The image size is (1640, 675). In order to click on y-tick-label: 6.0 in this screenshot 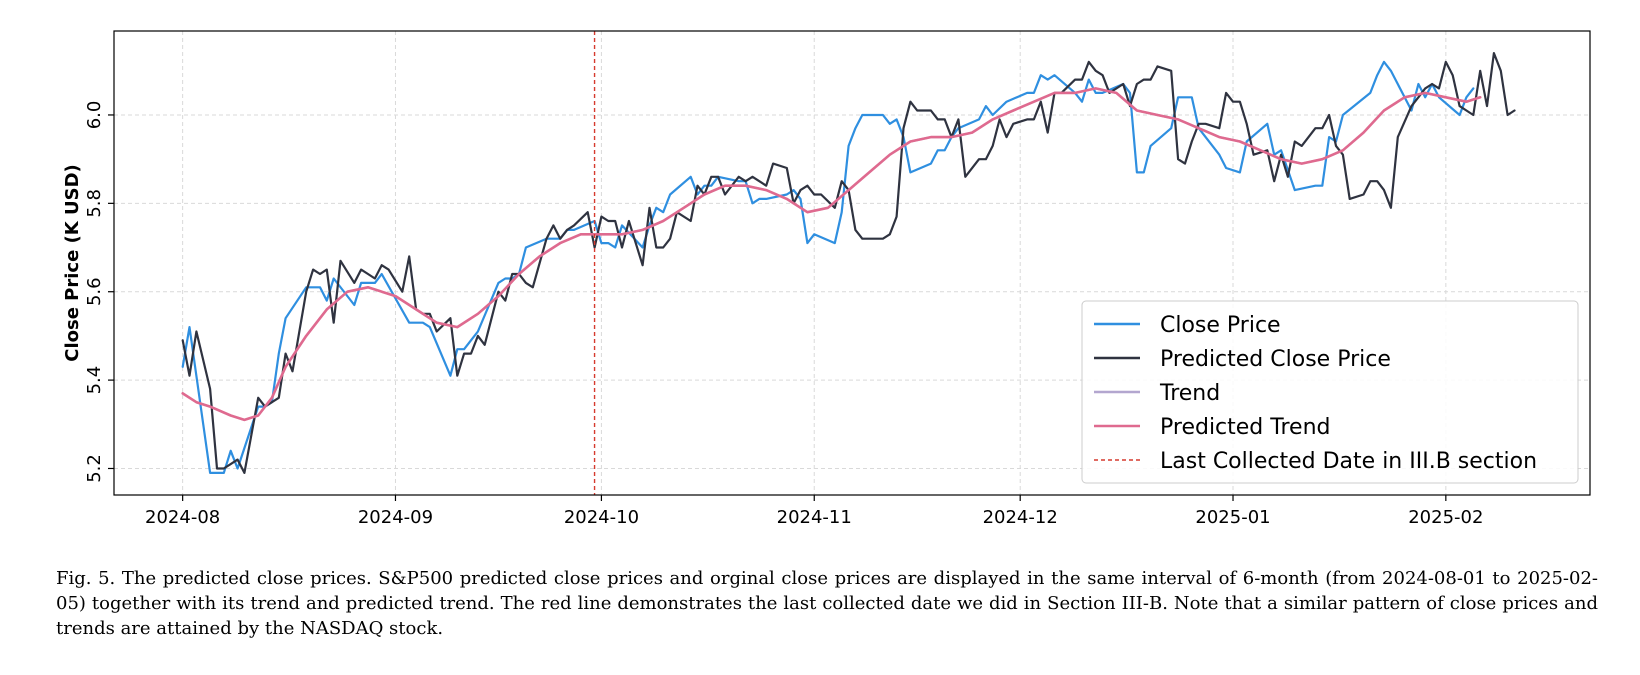, I will do `click(94, 115)`.